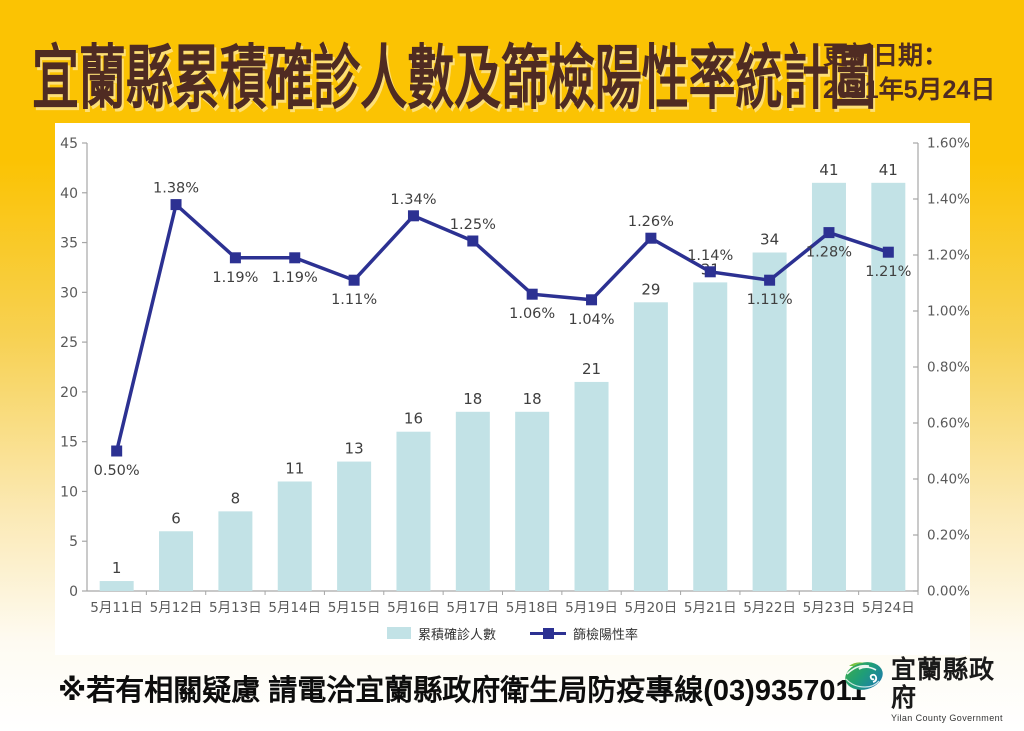  What do you see at coordinates (651, 222) in the screenshot?
I see `svg-text: 1.26%` at bounding box center [651, 222].